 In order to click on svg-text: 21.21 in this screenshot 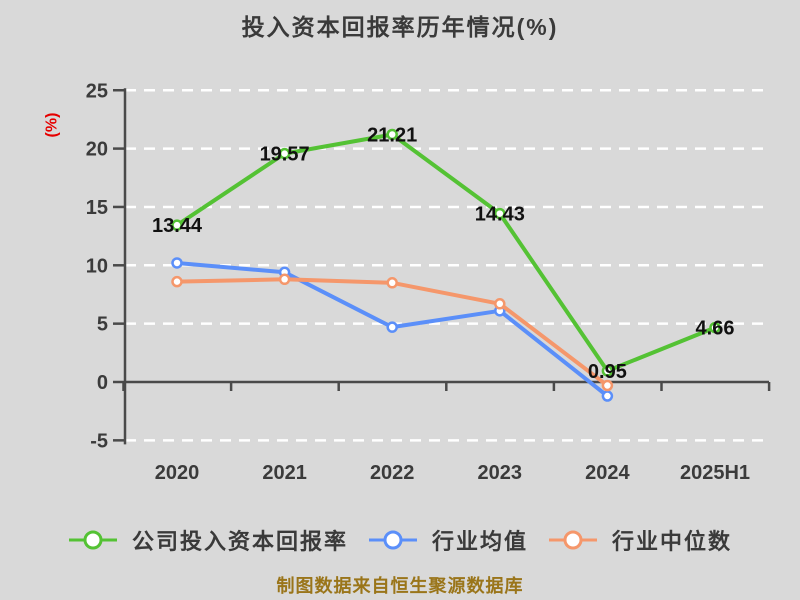, I will do `click(392, 135)`.